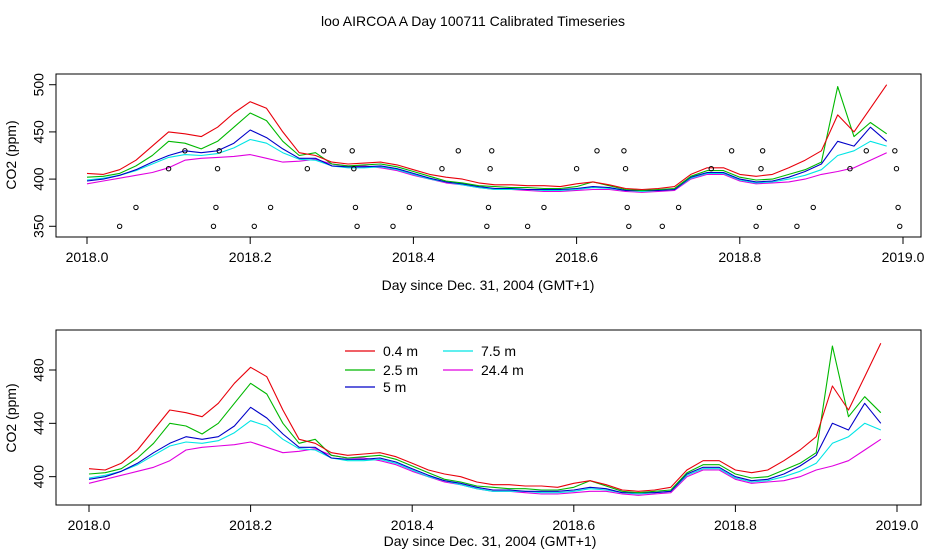 The image size is (950, 550). I want to click on top-y-axis: 350 400 450 500, so click(43, 155).